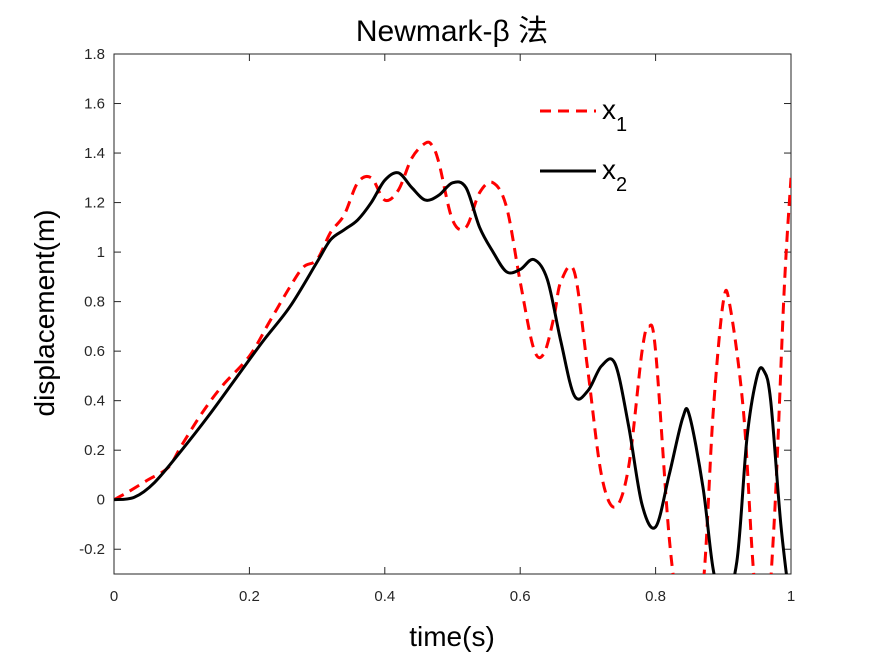  I want to click on x-tick-label: 0.8, so click(655, 596).